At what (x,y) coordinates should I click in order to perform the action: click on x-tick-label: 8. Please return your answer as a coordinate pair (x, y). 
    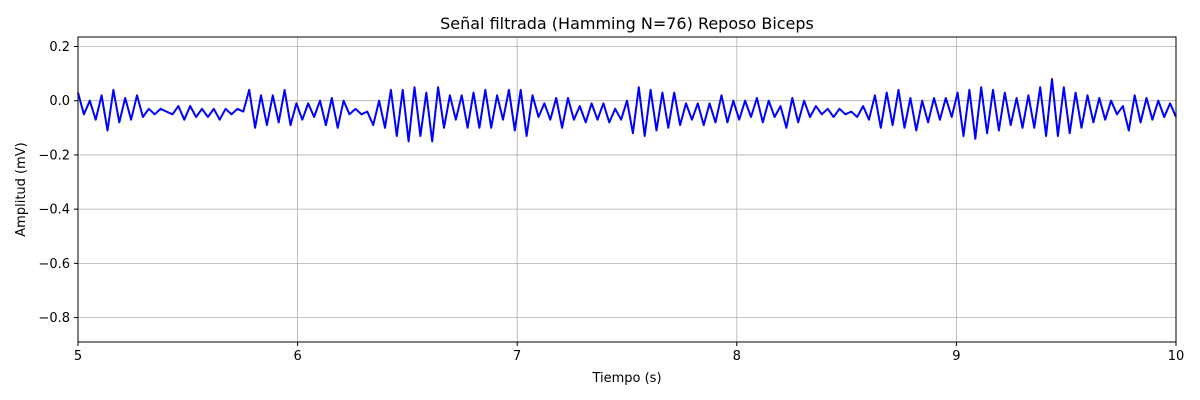
    Looking at the image, I should click on (737, 356).